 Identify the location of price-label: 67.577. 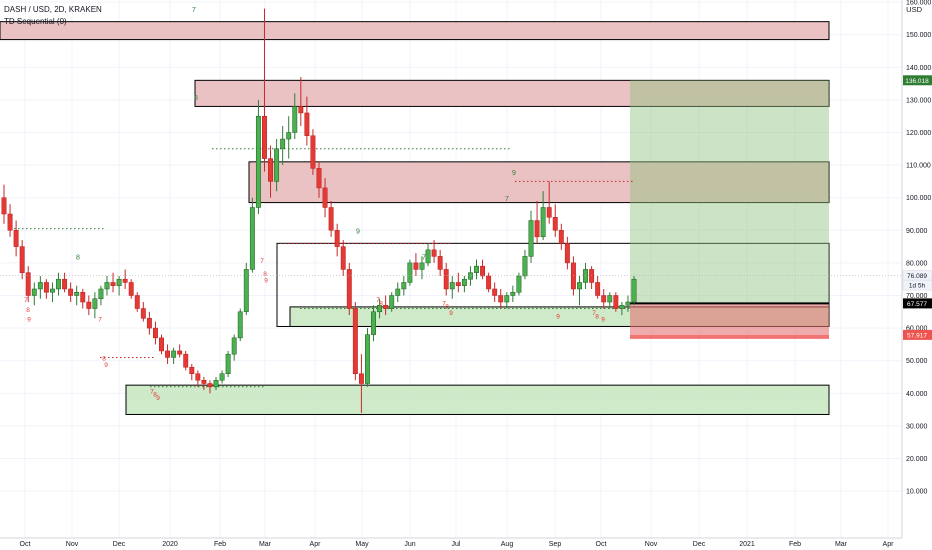
(917, 303).